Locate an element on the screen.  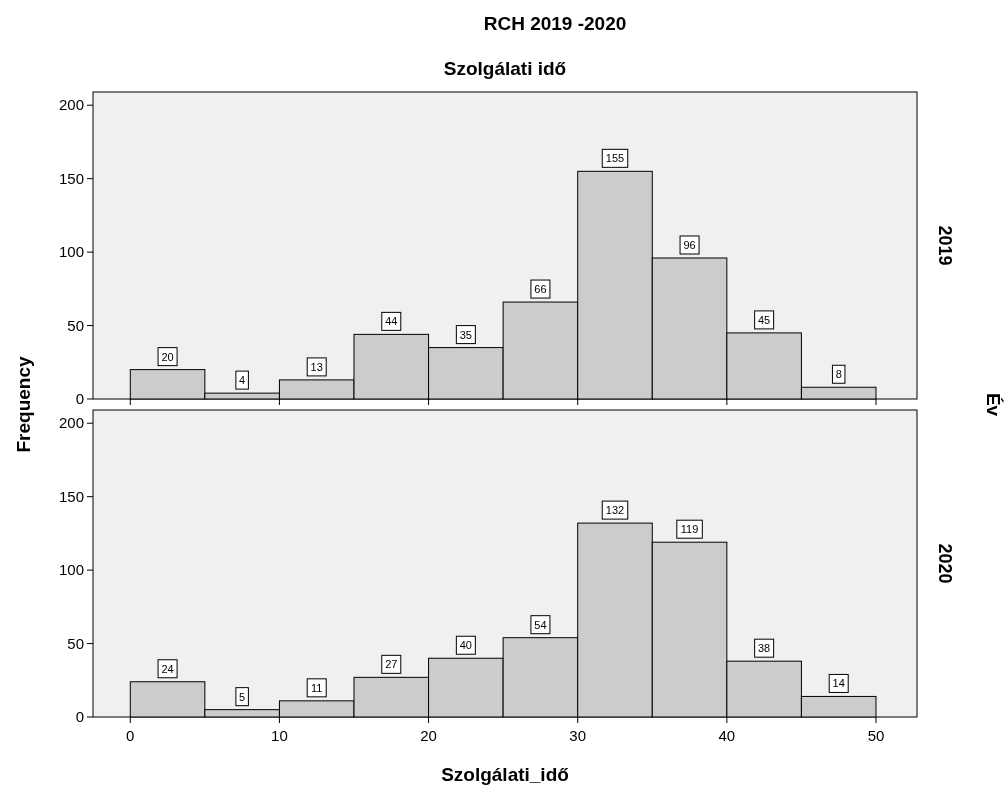
data-label: 5 is located at coordinates (242, 696).